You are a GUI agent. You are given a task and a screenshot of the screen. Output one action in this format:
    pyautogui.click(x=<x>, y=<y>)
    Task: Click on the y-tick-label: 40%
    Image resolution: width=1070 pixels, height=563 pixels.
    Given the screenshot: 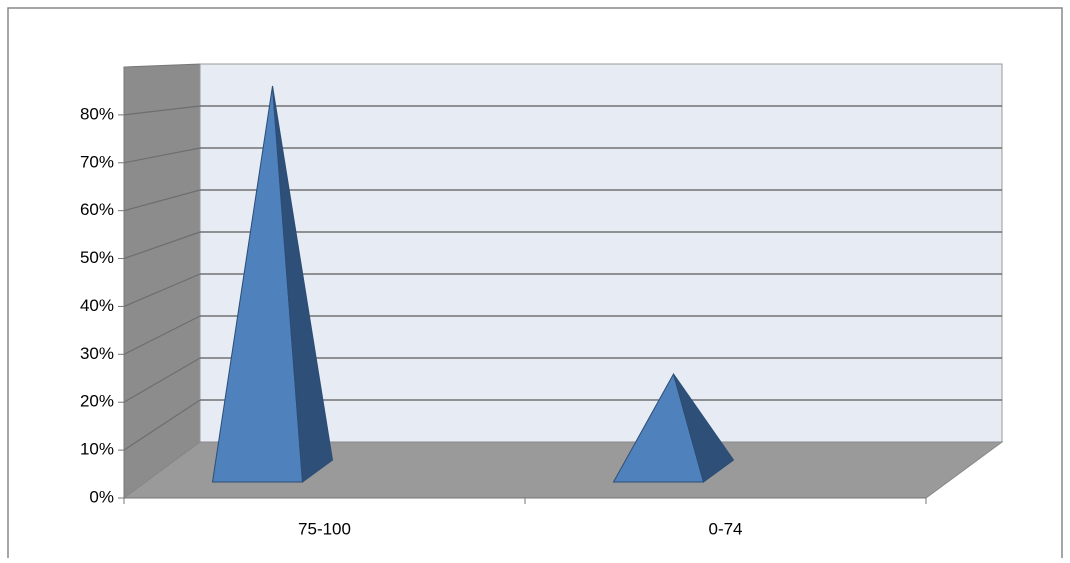 What is the action you would take?
    pyautogui.click(x=97, y=305)
    